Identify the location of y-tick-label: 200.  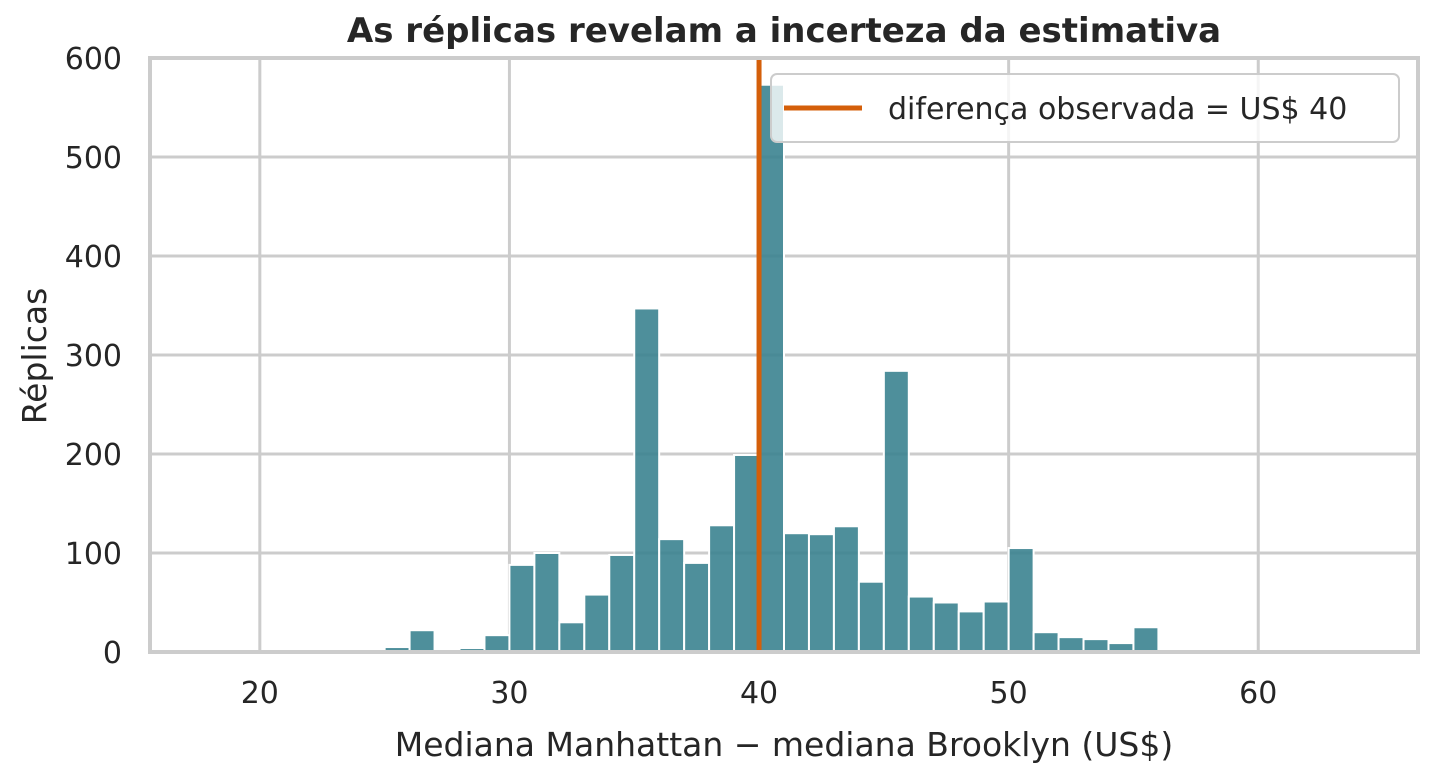
(93, 455).